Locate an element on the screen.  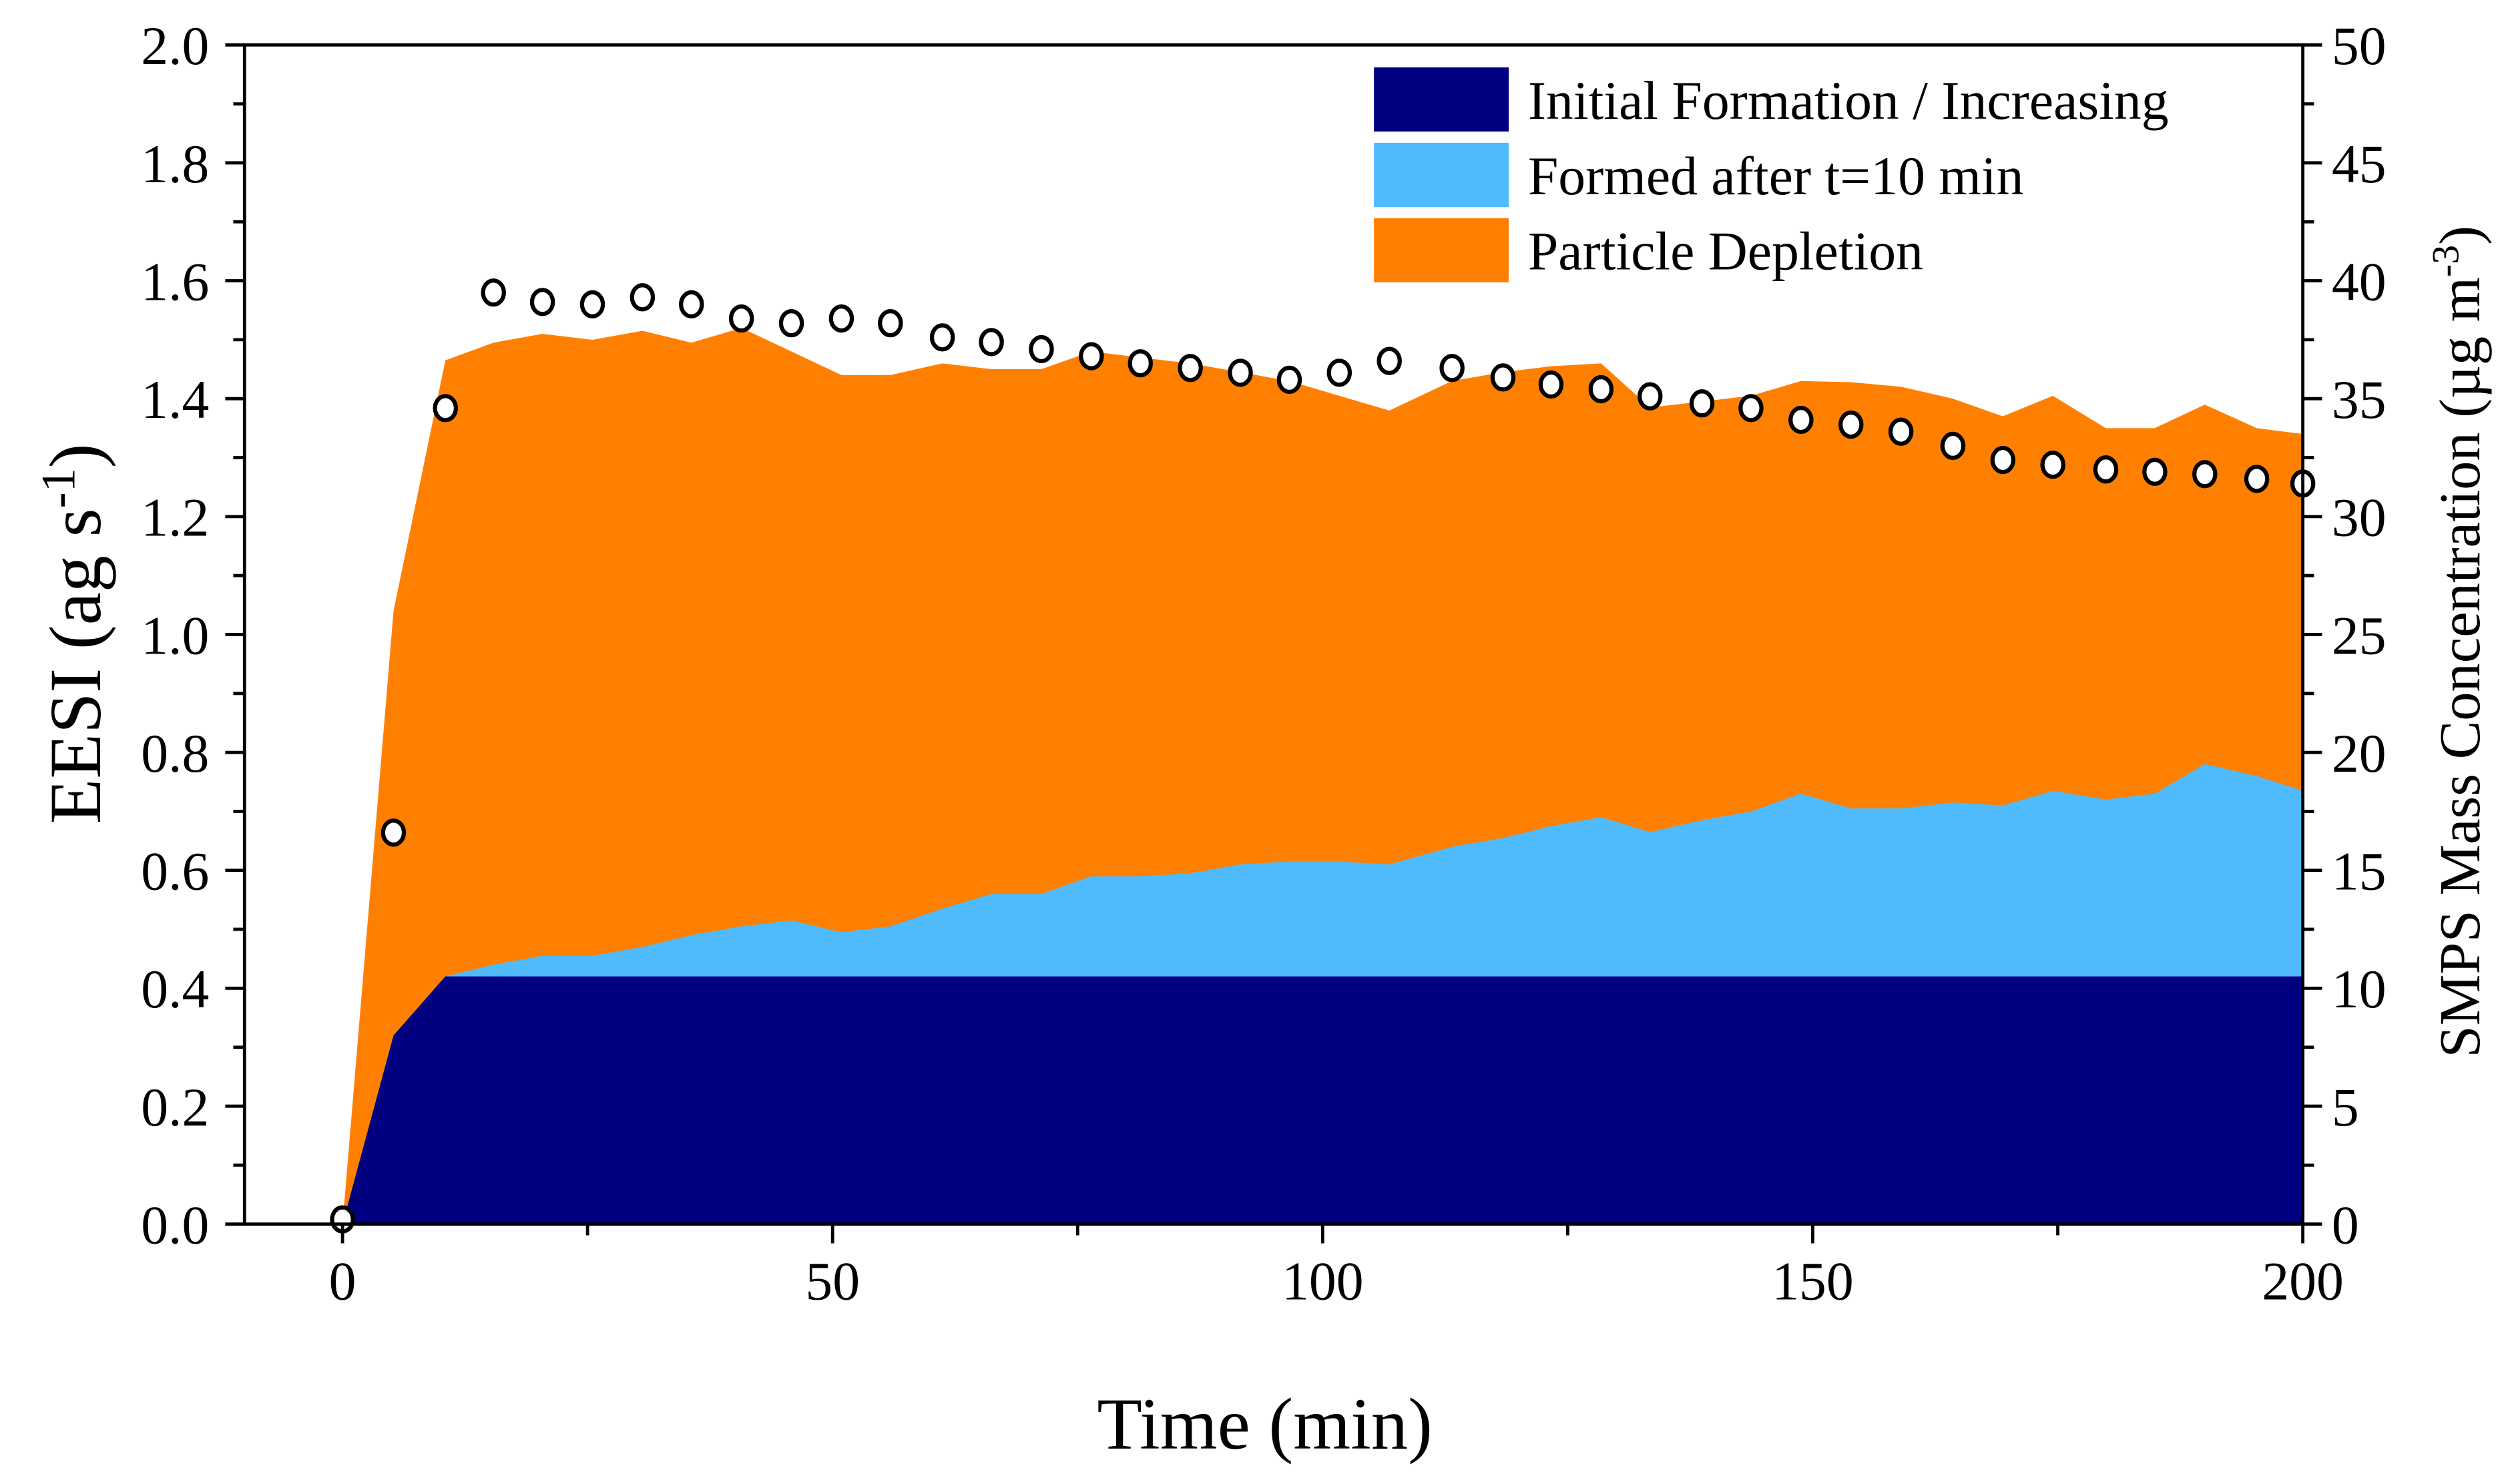
x-tick-label: 0 is located at coordinates (342, 1281).